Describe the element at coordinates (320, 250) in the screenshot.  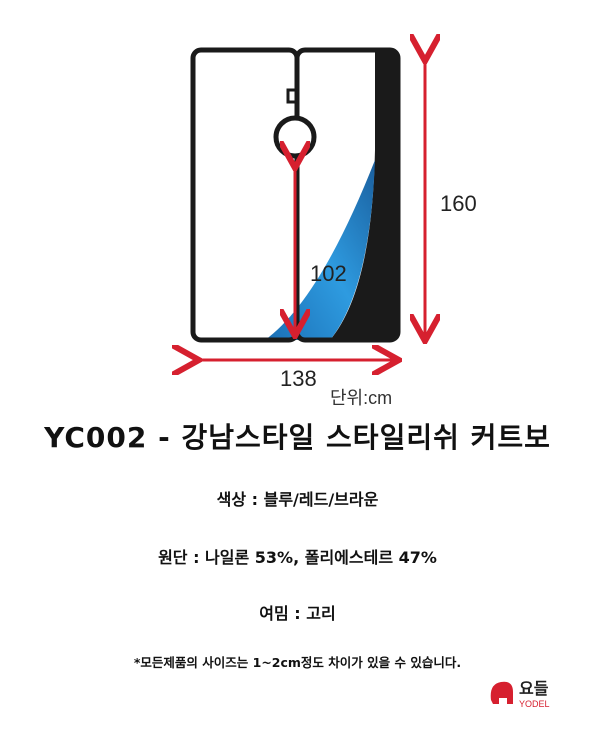
I see `cape-pattern` at that location.